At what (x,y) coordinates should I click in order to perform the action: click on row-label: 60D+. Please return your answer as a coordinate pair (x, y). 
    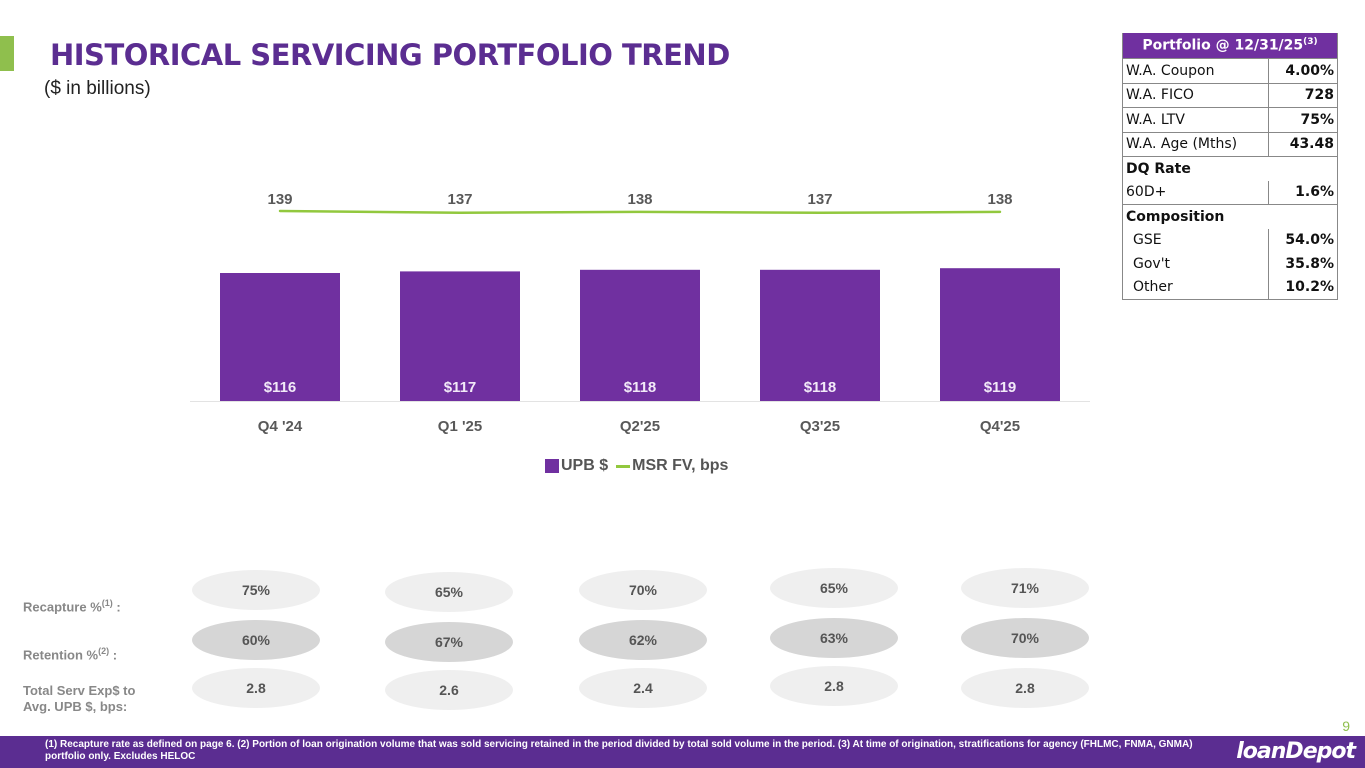
    Looking at the image, I should click on (1195, 192).